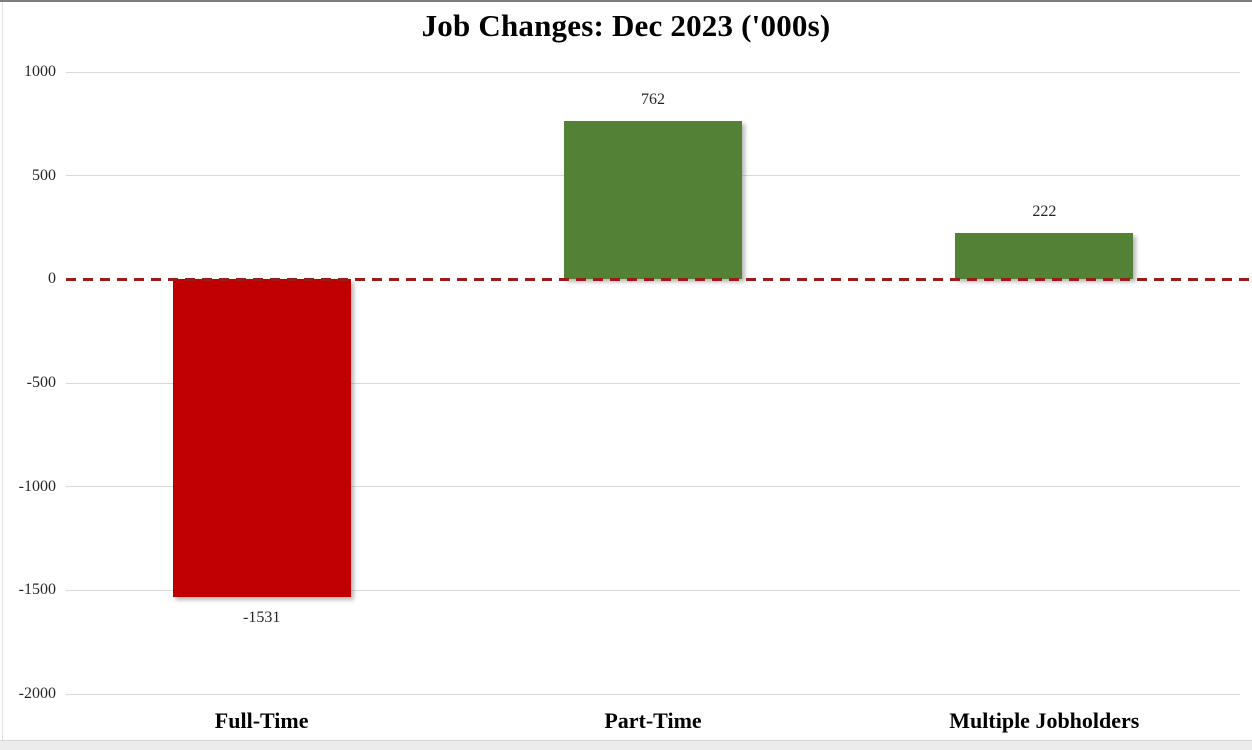 The image size is (1252, 750). I want to click on chart-title: Job Changes: Dec 2023 ('000s), so click(626, 25).